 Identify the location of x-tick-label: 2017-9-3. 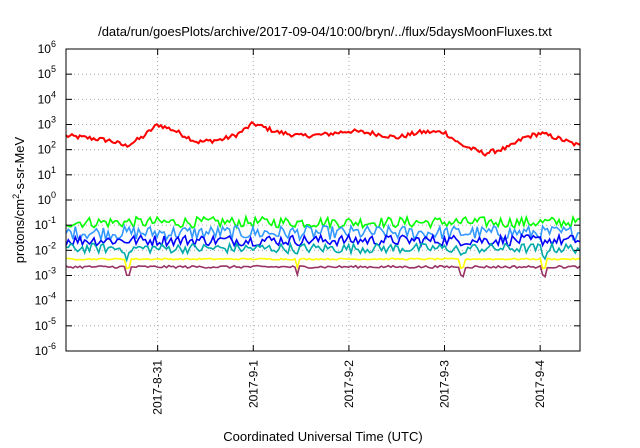
(445, 384).